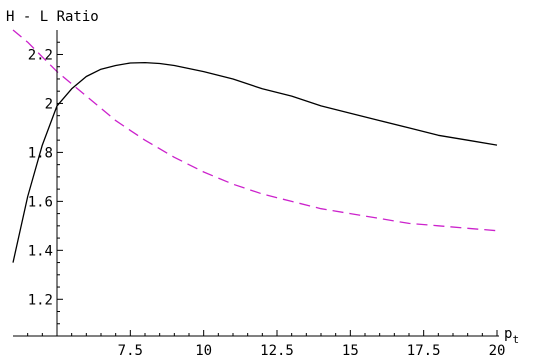 The image size is (539, 358). I want to click on x-axis-title-main: p, so click(508, 334).